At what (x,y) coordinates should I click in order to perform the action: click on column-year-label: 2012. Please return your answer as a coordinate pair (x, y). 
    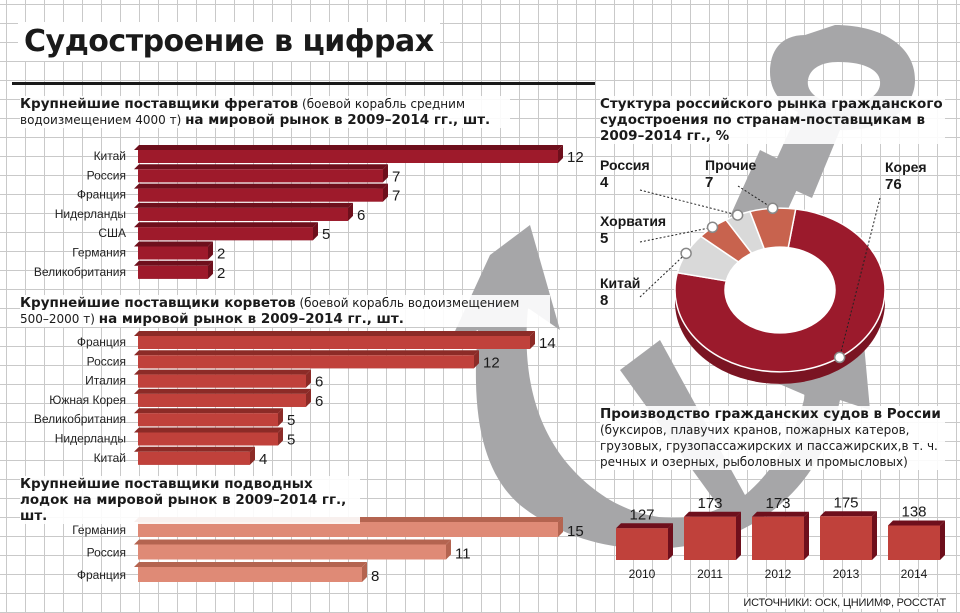
    Looking at the image, I should click on (778, 574).